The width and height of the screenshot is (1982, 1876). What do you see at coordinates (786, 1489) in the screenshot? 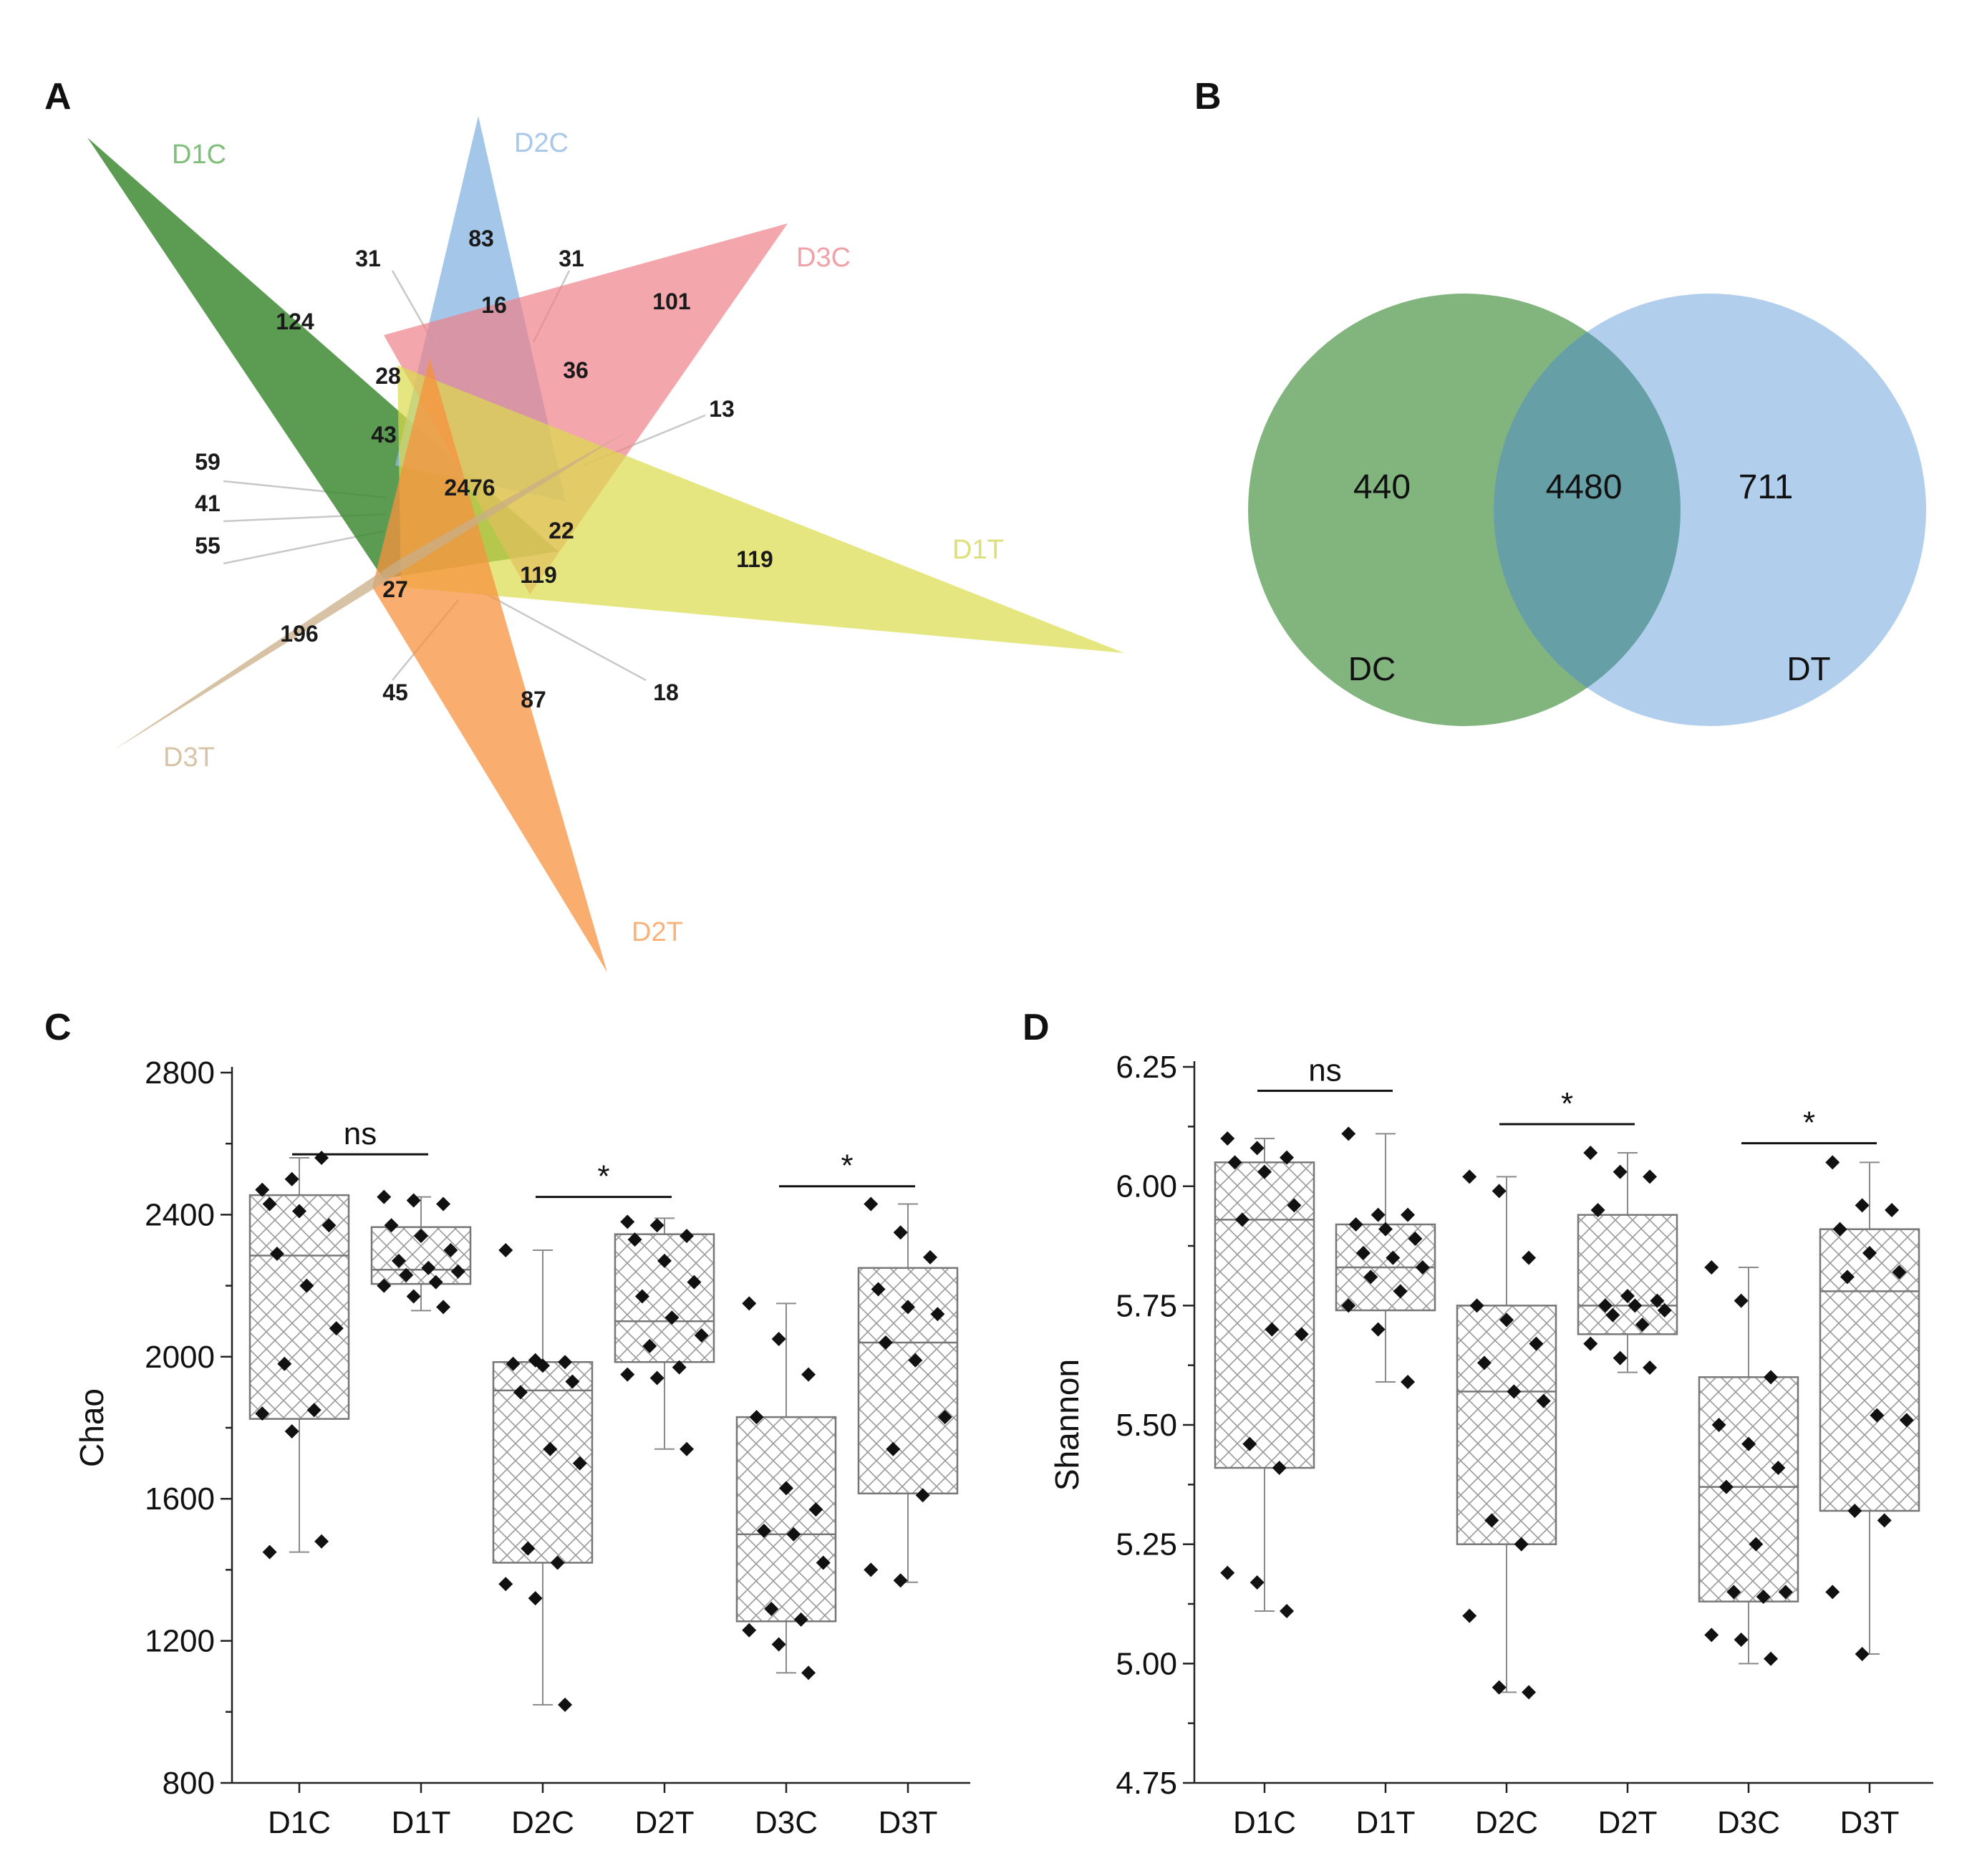
I see `box-d3c` at bounding box center [786, 1489].